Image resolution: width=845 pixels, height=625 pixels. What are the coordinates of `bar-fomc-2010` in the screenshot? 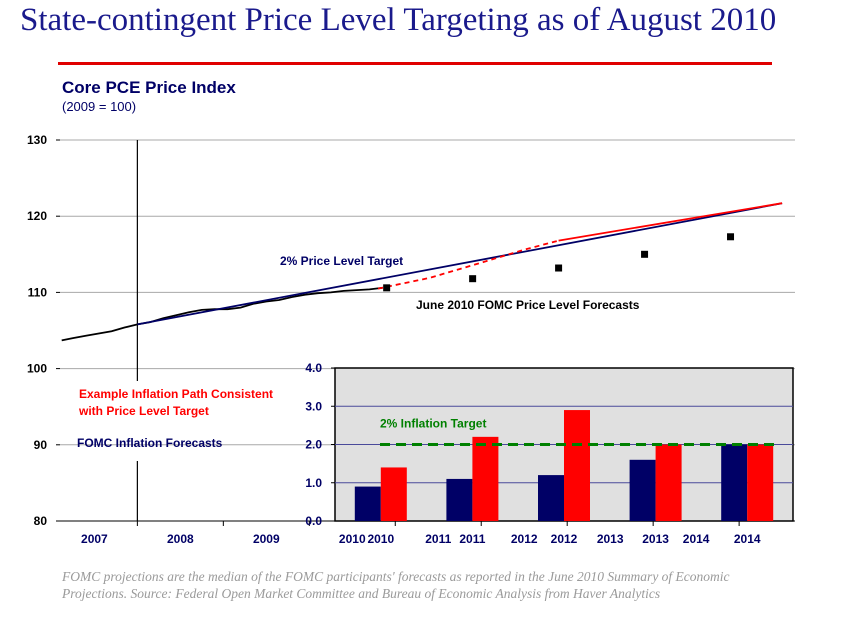 It's located at (367, 503).